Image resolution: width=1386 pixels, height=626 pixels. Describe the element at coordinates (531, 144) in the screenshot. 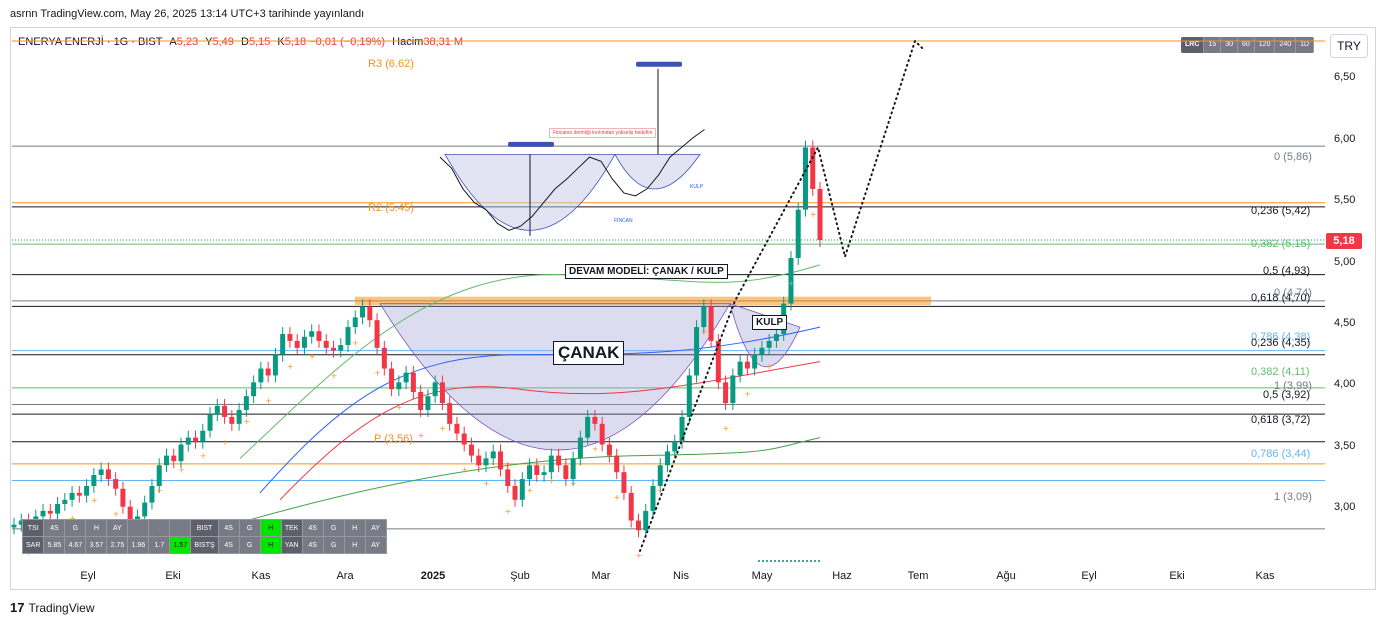

I see `inset-label-pill` at that location.